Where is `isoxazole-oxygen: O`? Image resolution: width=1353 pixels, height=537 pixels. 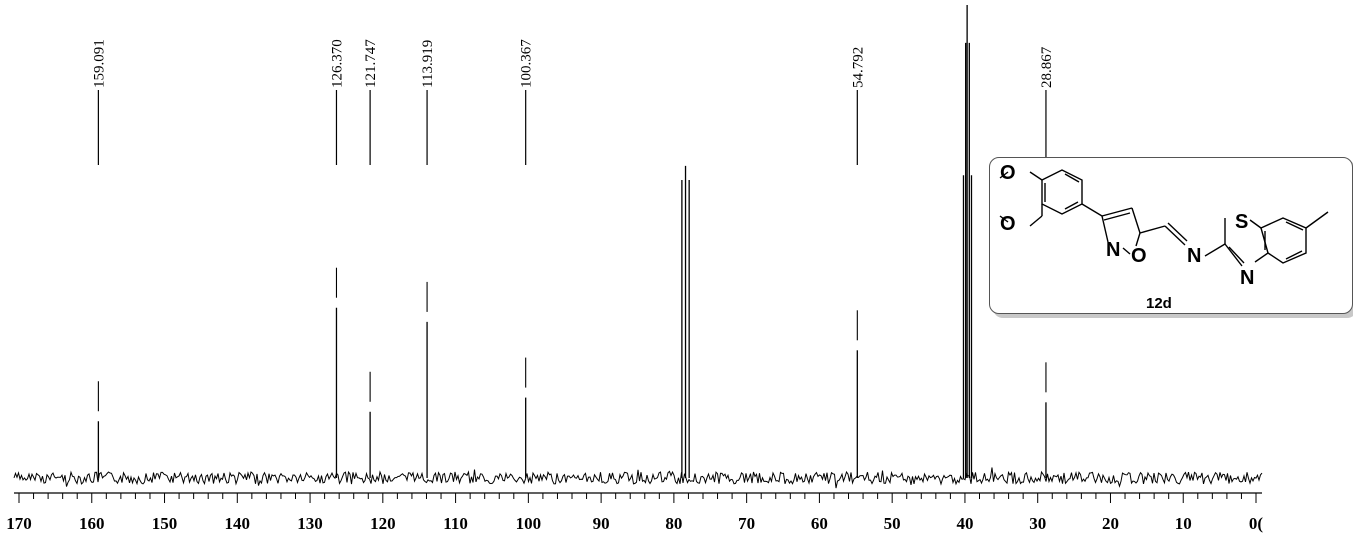
isoxazole-oxygen: O is located at coordinates (1139, 256).